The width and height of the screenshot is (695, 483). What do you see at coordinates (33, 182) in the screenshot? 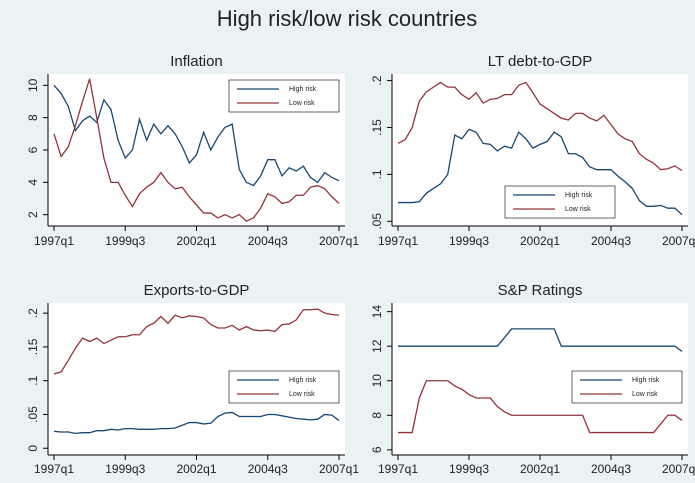
I see `y-tick-label: 4` at bounding box center [33, 182].